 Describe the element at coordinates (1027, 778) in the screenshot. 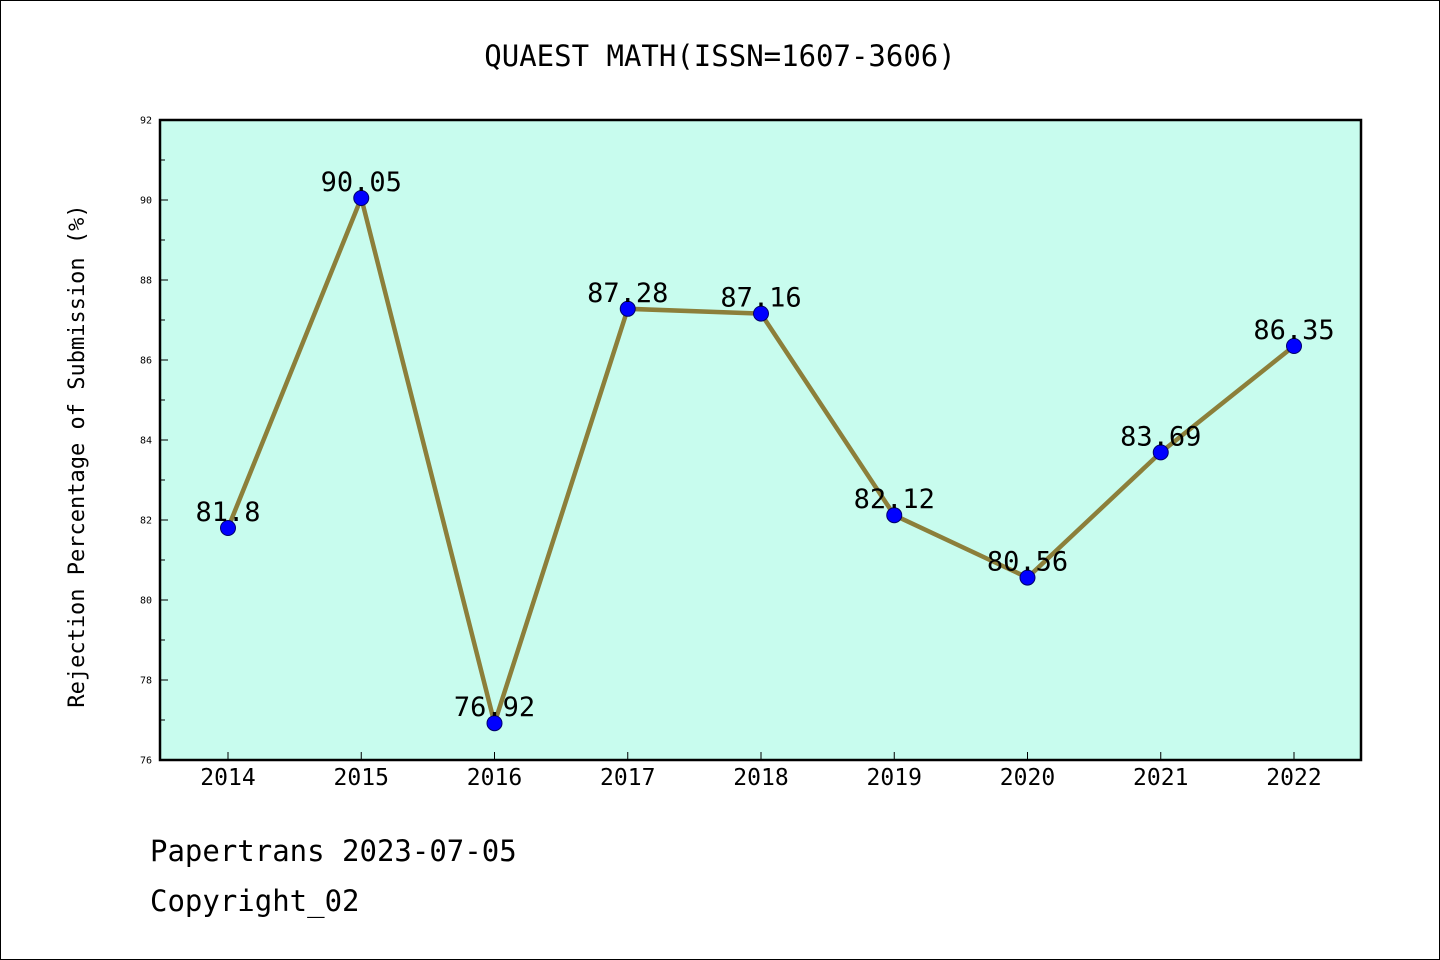

I see `x-tick-label: 2020` at that location.